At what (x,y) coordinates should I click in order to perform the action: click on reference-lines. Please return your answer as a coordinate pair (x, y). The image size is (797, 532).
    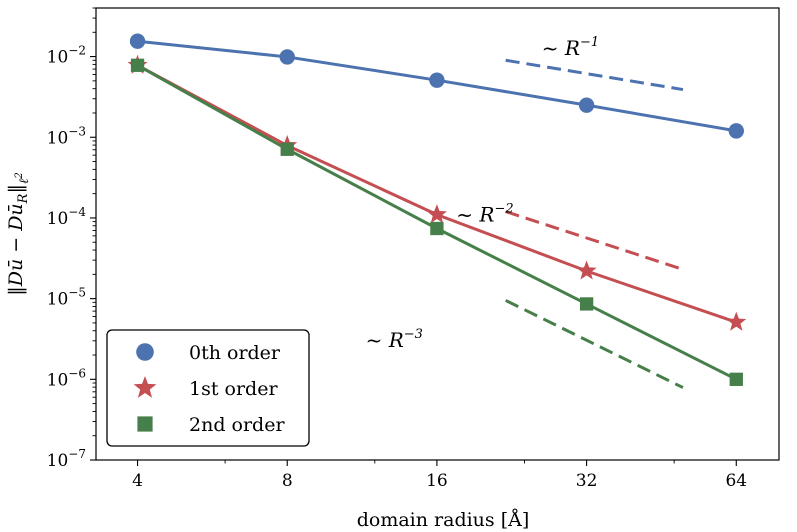
    Looking at the image, I should click on (594, 223).